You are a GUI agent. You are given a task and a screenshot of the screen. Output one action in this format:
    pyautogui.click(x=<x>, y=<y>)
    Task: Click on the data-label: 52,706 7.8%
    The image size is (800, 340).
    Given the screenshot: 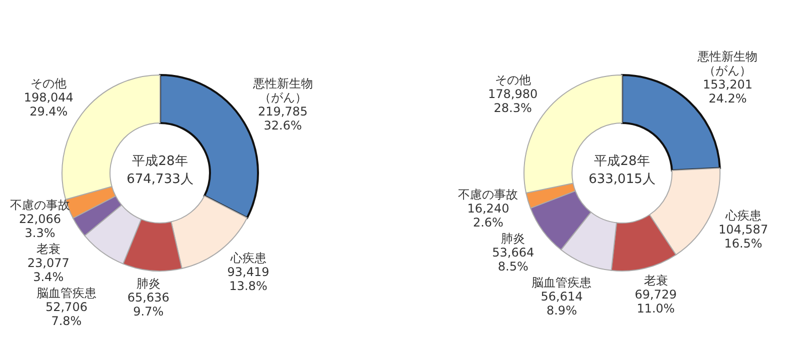 What is the action you would take?
    pyautogui.click(x=66, y=314)
    